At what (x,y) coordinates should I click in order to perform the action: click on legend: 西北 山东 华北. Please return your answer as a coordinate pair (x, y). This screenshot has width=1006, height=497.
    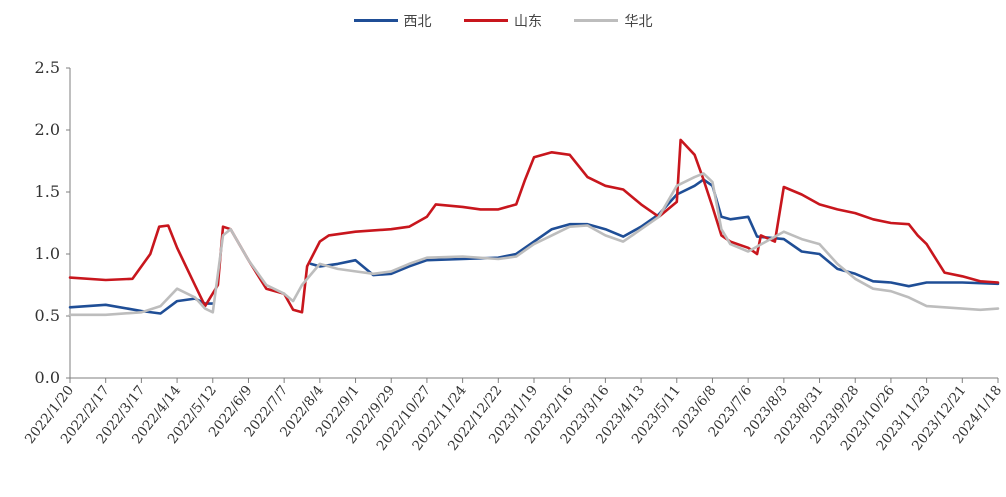
    Looking at the image, I should click on (503, 20).